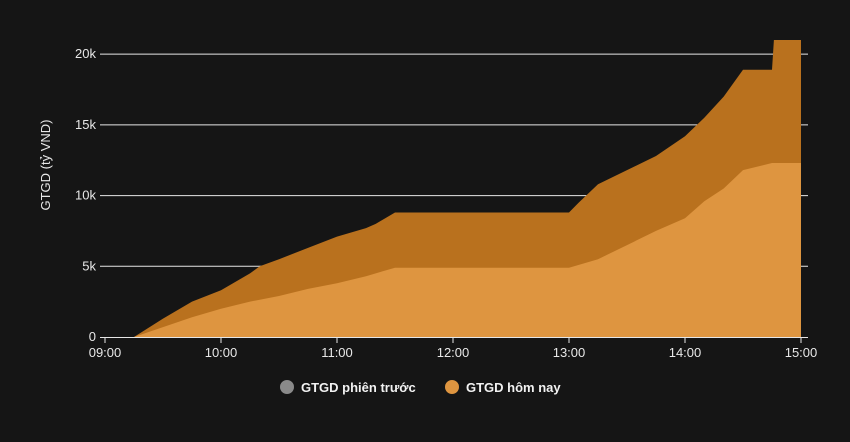  Describe the element at coordinates (685, 352) in the screenshot. I see `x-tick-label: 14:00` at that location.